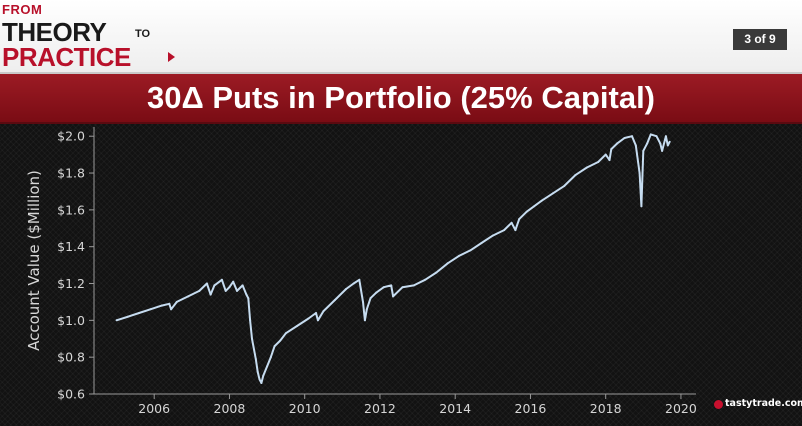 This screenshot has width=802, height=426. Describe the element at coordinates (22, 9) in the screenshot. I see `logo-line-from: FROM` at that location.